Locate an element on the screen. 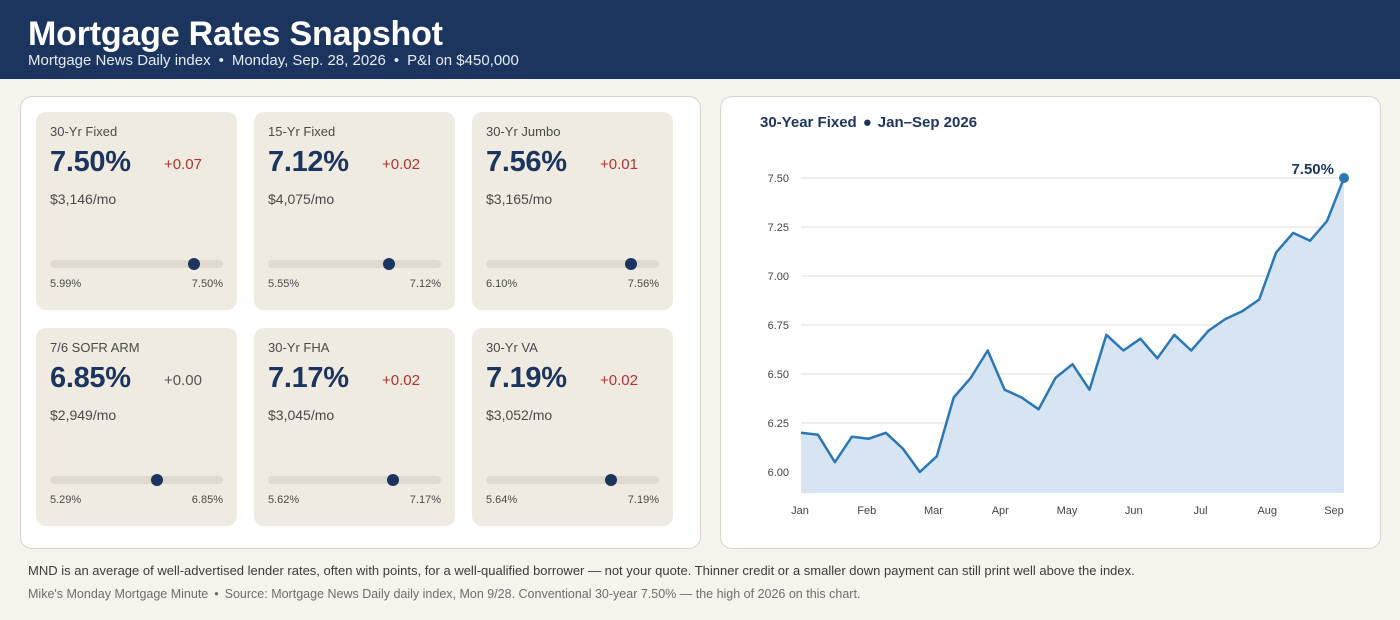  subtitle-basis: P&I on $450,000 is located at coordinates (463, 60).